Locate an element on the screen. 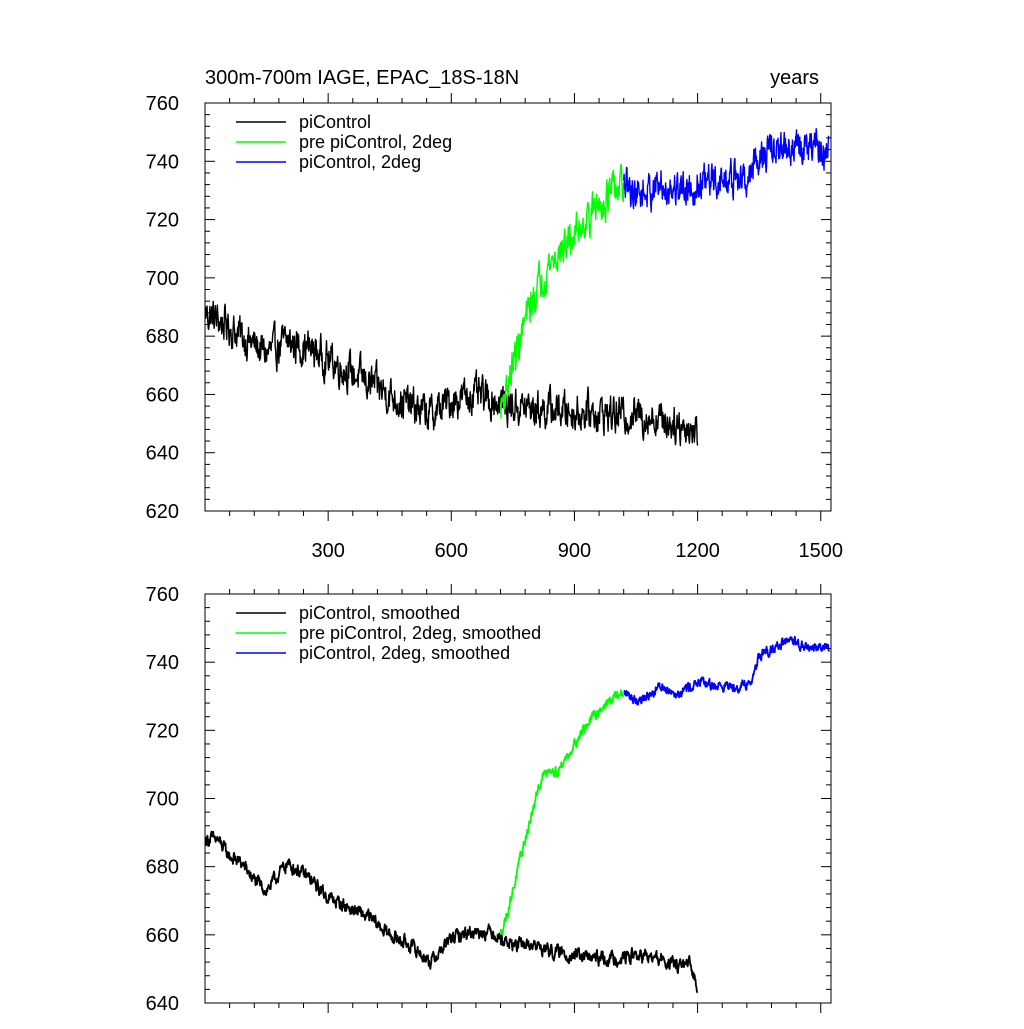 Image resolution: width=1024 pixels, height=1029 pixels. x-tick-label: 1200 is located at coordinates (697, 551).